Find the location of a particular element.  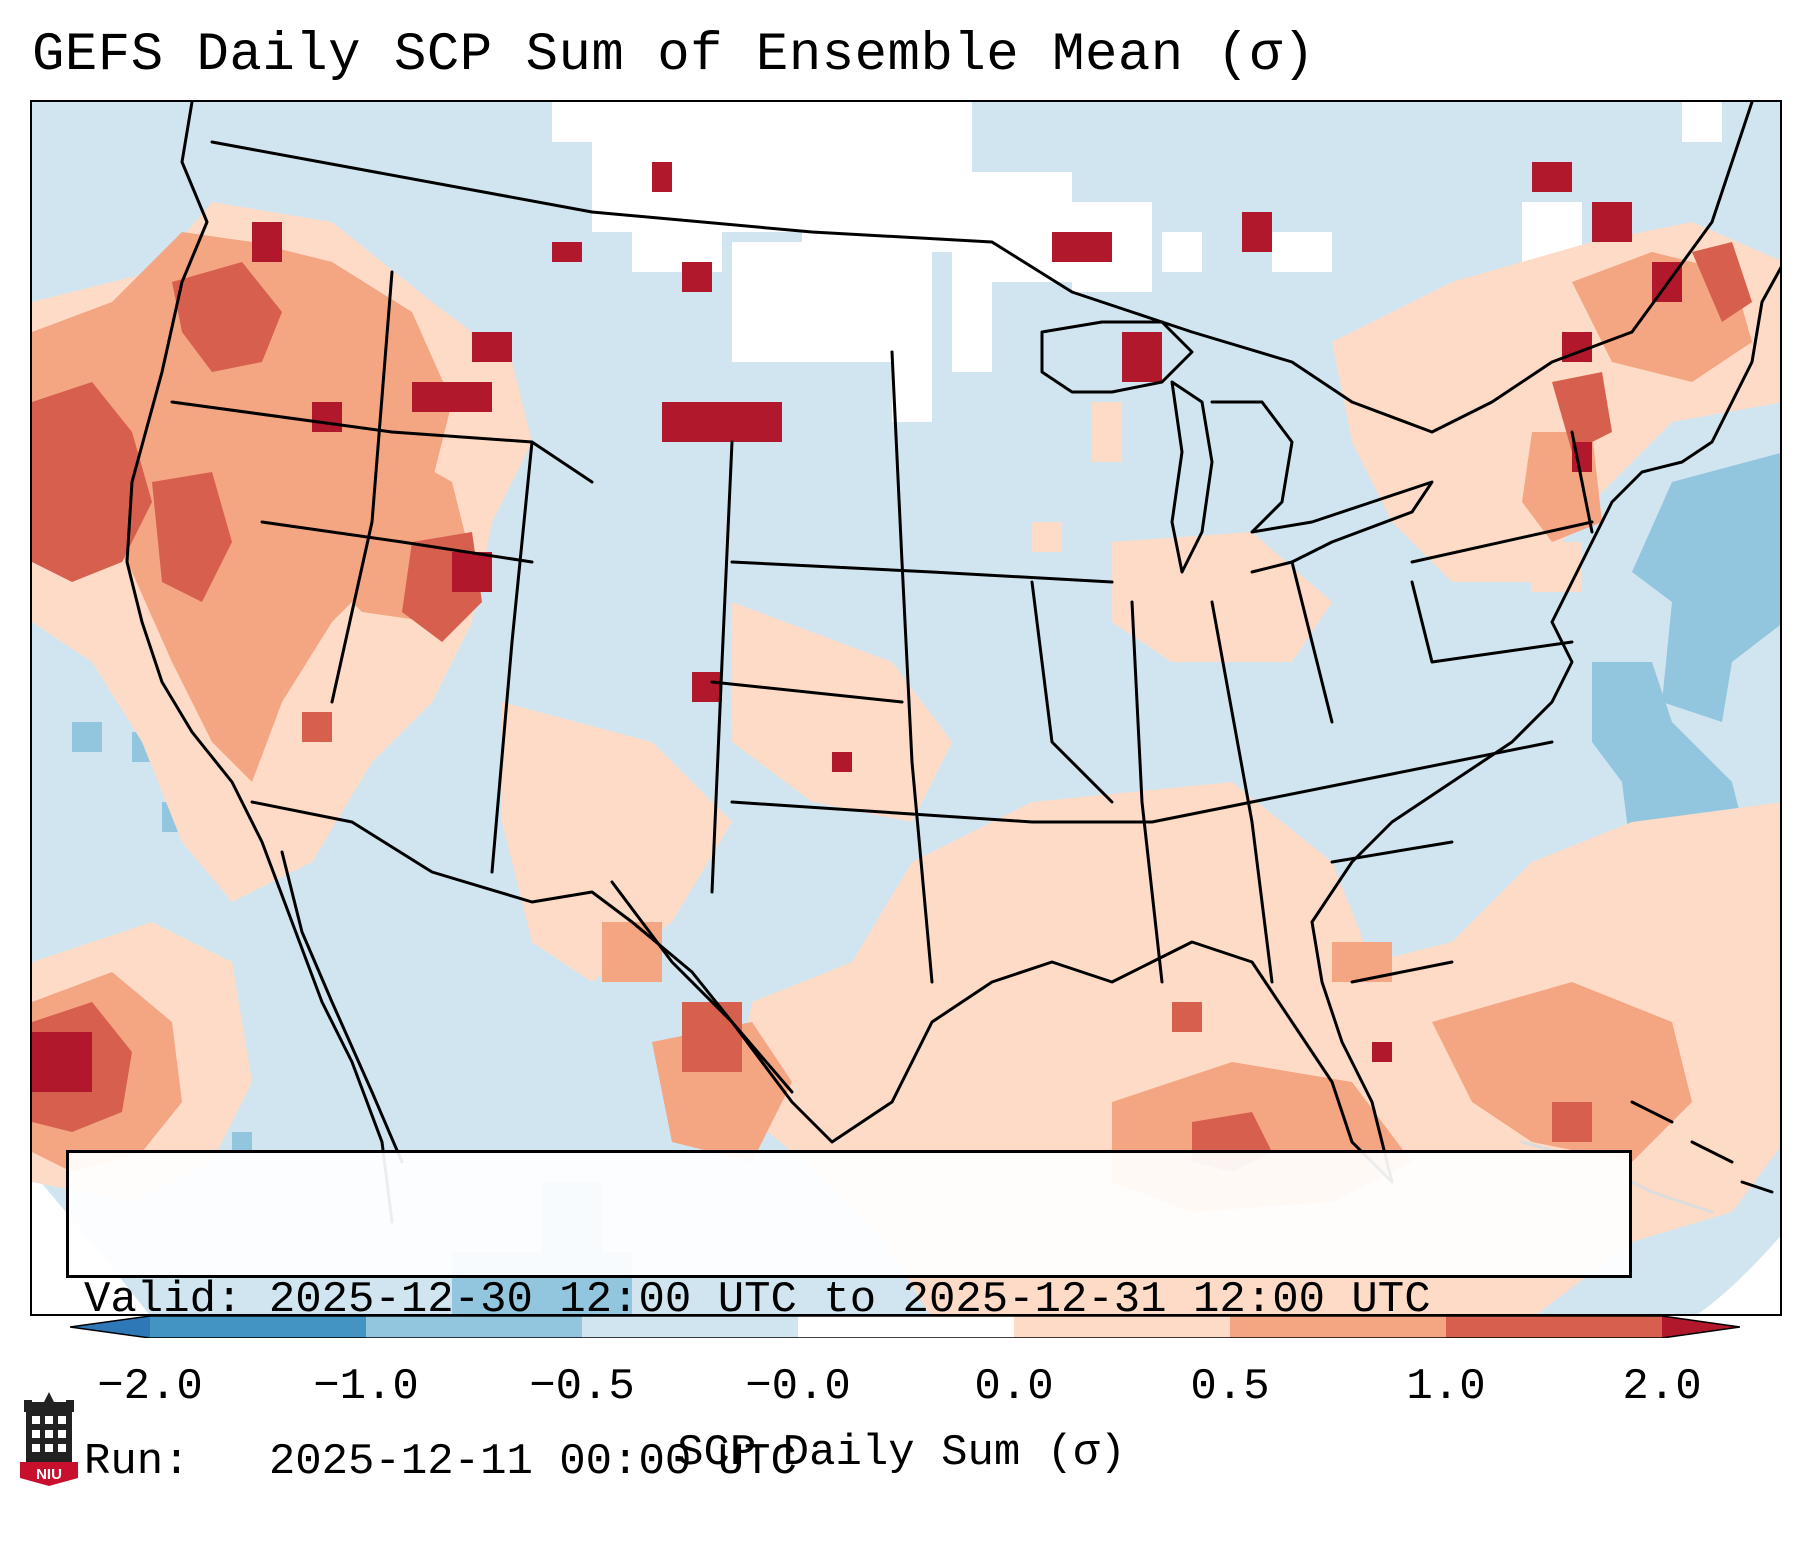

lake-superior is located at coordinates (1117, 357).